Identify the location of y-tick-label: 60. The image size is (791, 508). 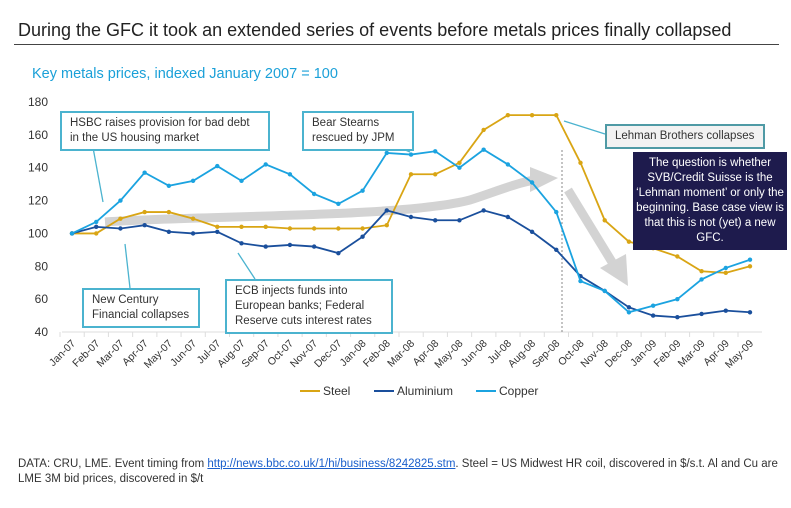
(42, 299).